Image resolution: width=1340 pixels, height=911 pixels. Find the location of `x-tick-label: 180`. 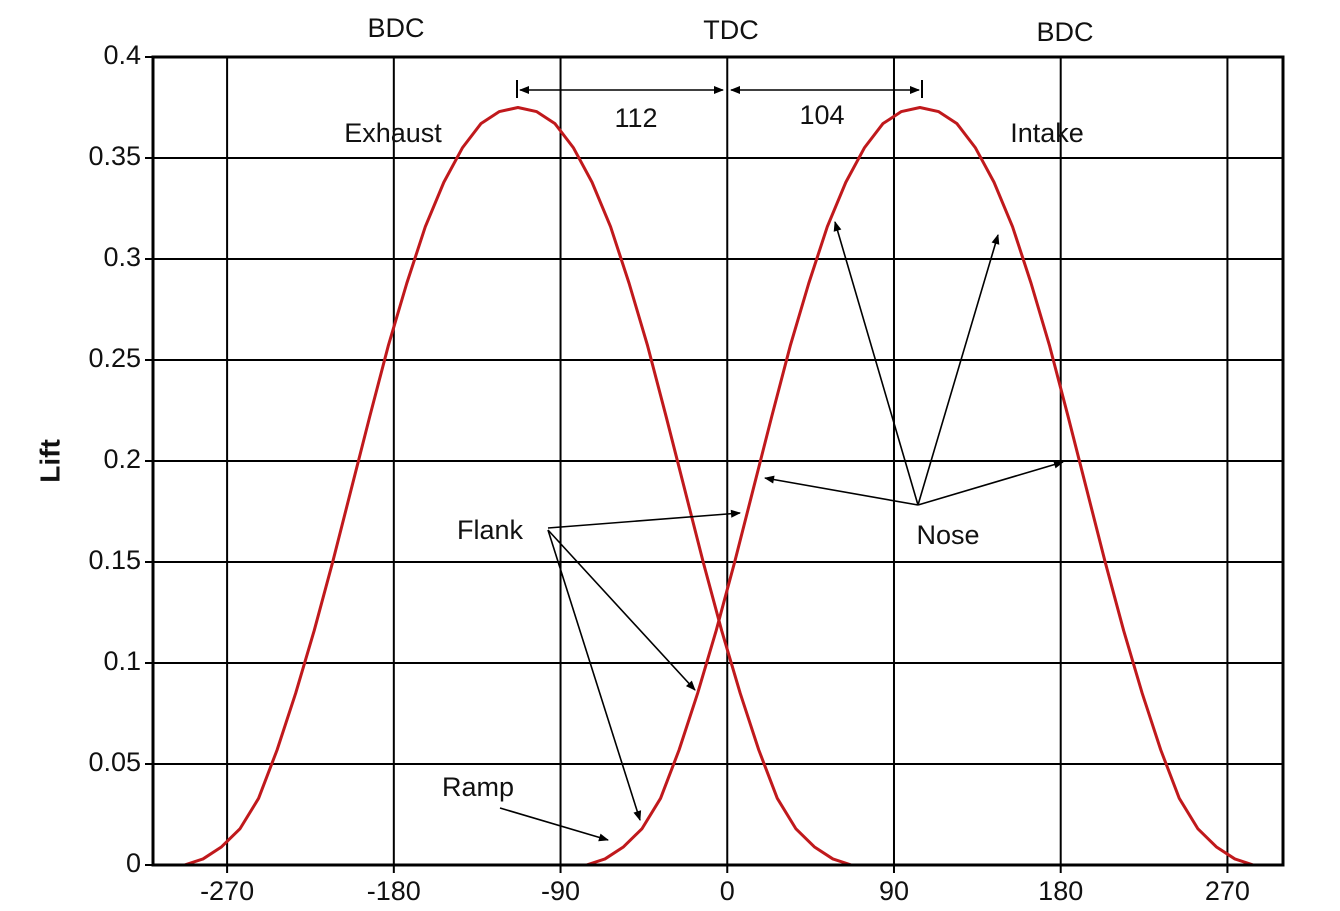

x-tick-label: 180 is located at coordinates (1060, 891).